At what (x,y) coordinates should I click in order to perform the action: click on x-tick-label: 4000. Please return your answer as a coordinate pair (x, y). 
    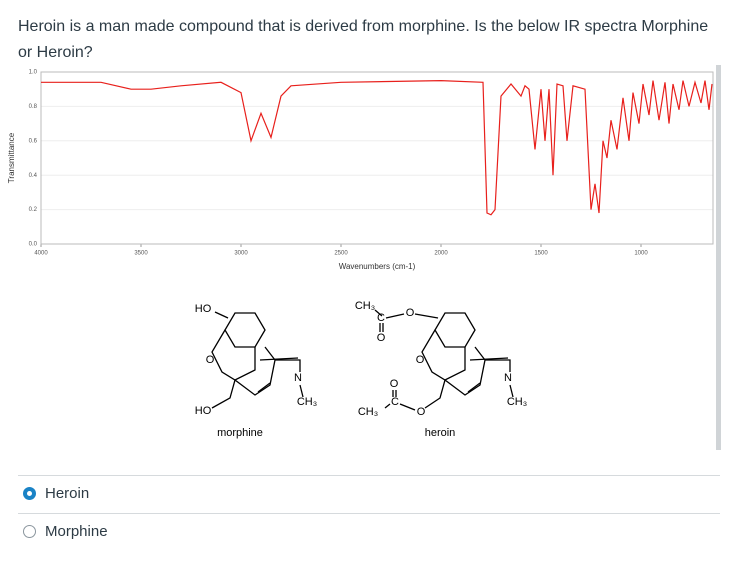
    Looking at the image, I should click on (41, 254).